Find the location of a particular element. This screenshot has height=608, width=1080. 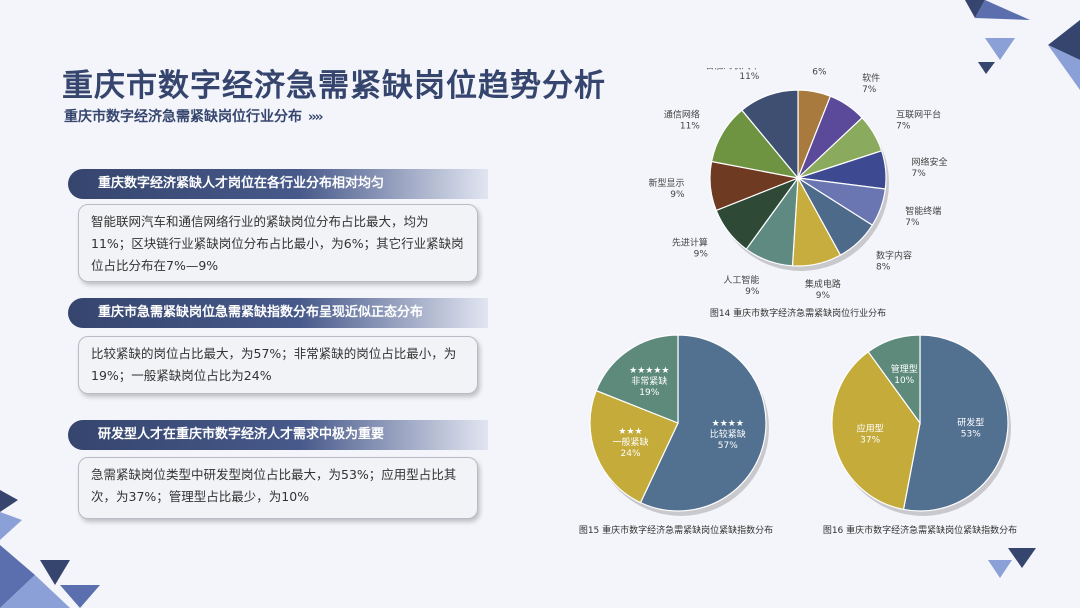

pie-slice-label: 比较紧缺 is located at coordinates (728, 434).